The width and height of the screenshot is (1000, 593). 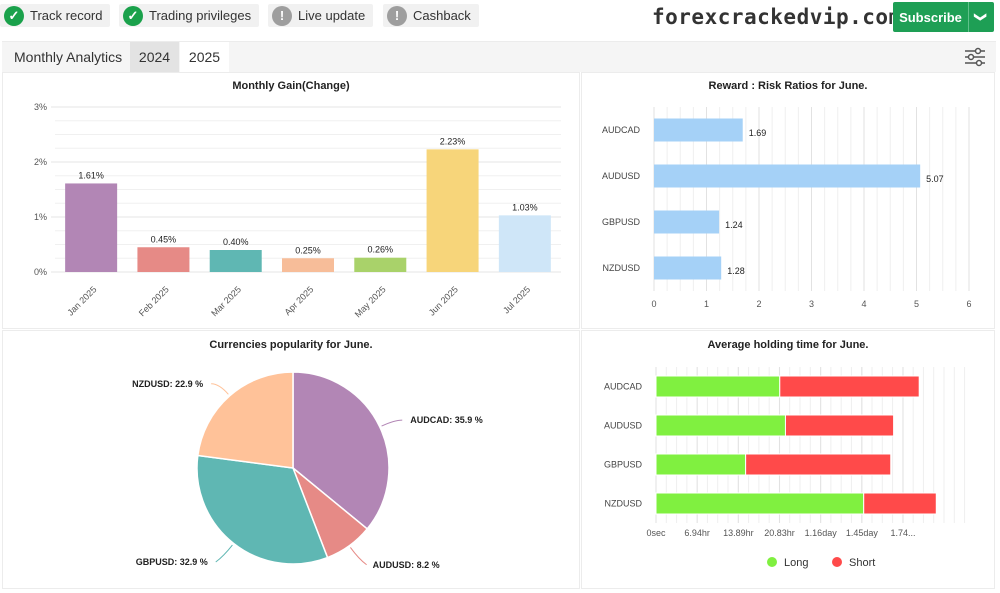 I want to click on badge-label: Trading privileges, so click(x=200, y=15).